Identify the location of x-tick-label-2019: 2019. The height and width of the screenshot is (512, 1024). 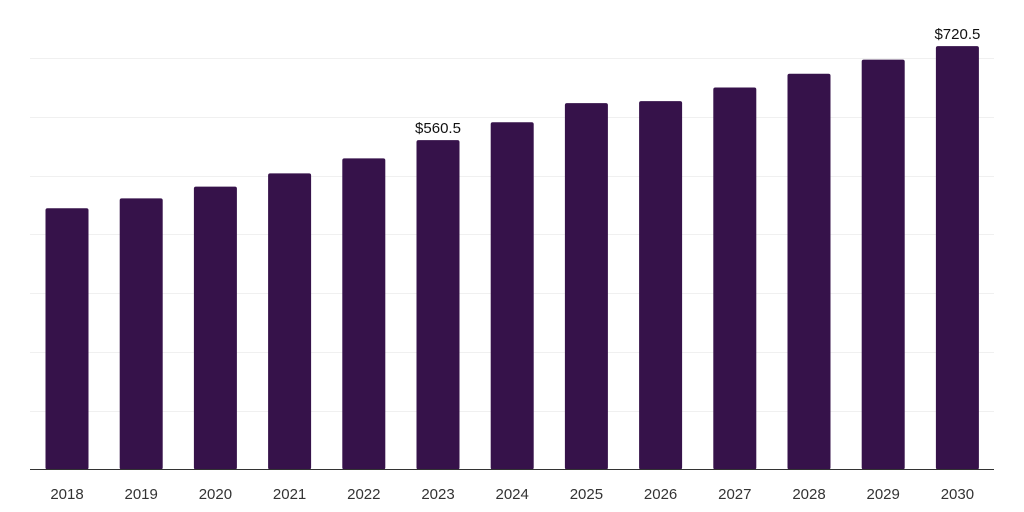
(141, 494).